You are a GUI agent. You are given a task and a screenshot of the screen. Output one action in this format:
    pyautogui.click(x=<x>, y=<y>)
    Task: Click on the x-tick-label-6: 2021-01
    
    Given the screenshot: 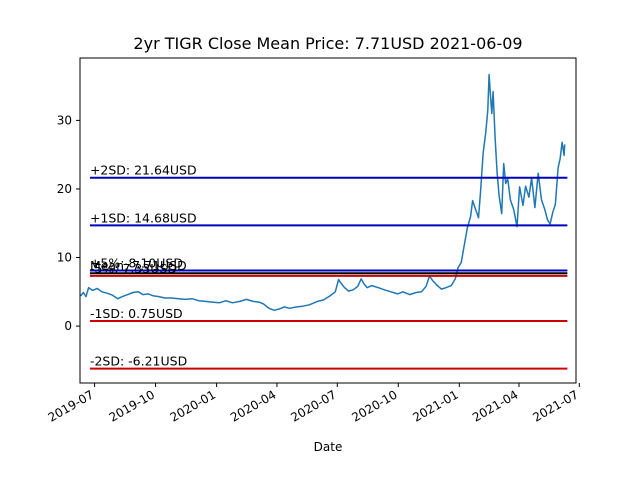 What is the action you would take?
    pyautogui.click(x=435, y=405)
    